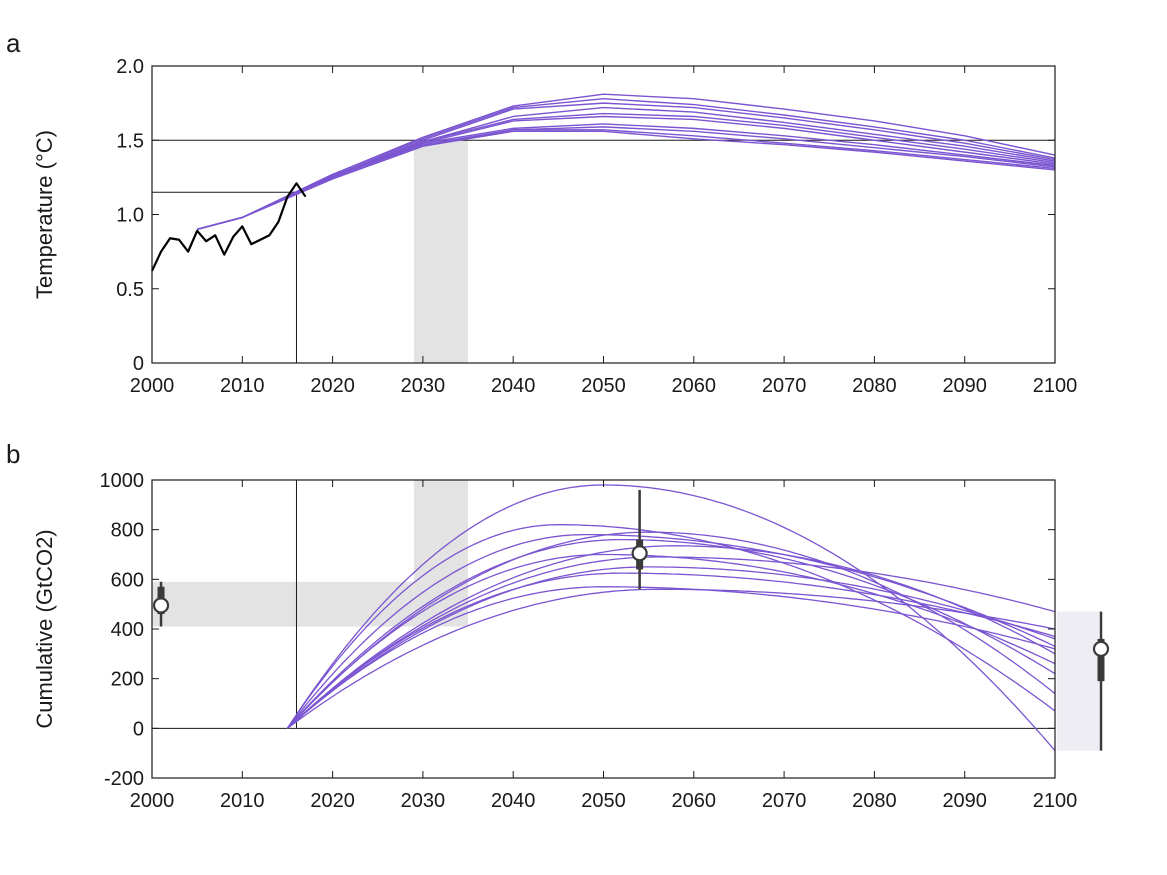 The image size is (1167, 875). Describe the element at coordinates (423, 386) in the screenshot. I see `panel-a-x-tick-label: 2030` at that location.